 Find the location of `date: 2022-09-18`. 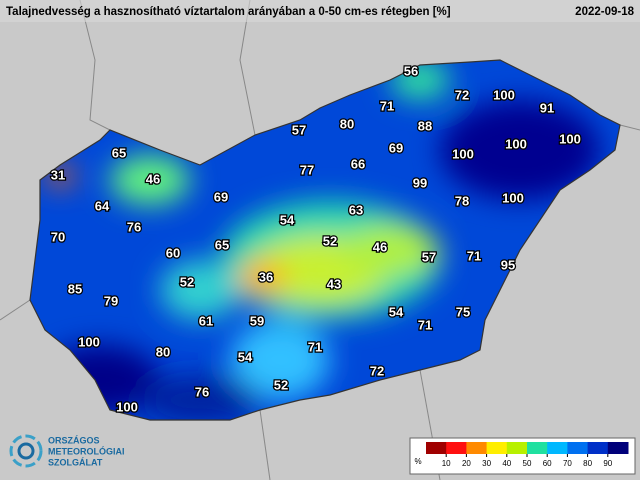

date: 2022-09-18 is located at coordinates (604, 12).